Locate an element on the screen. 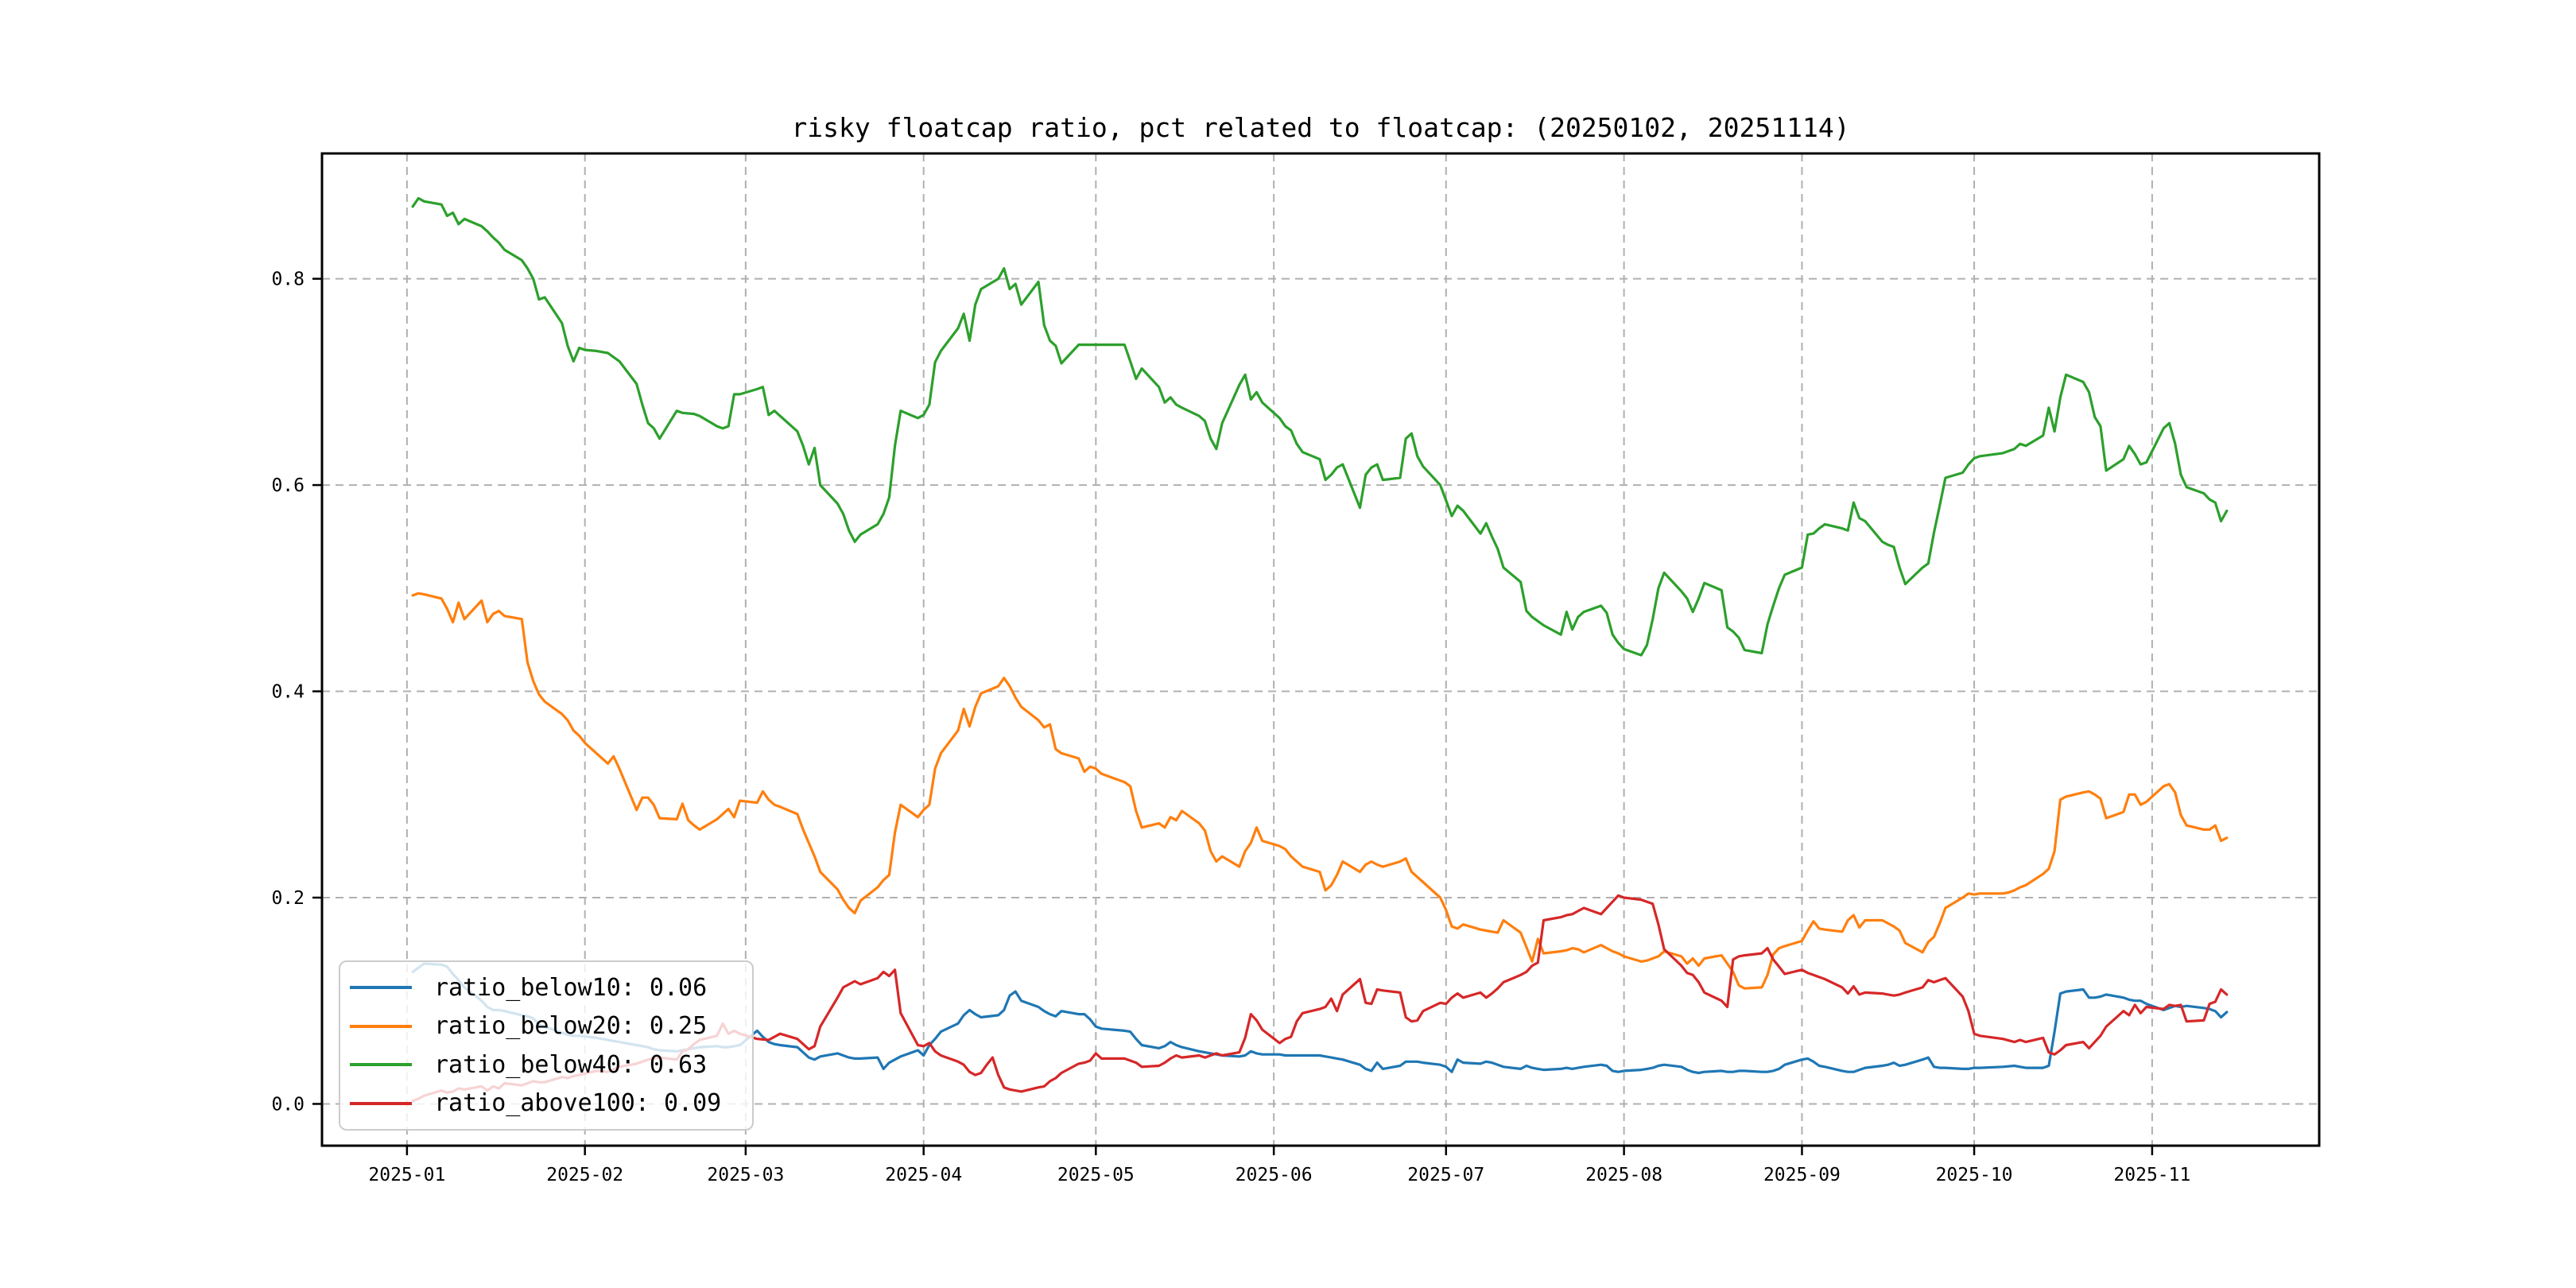 The width and height of the screenshot is (2576, 1288). x-tick-label-2025-10: 2025-10 is located at coordinates (1975, 1175).